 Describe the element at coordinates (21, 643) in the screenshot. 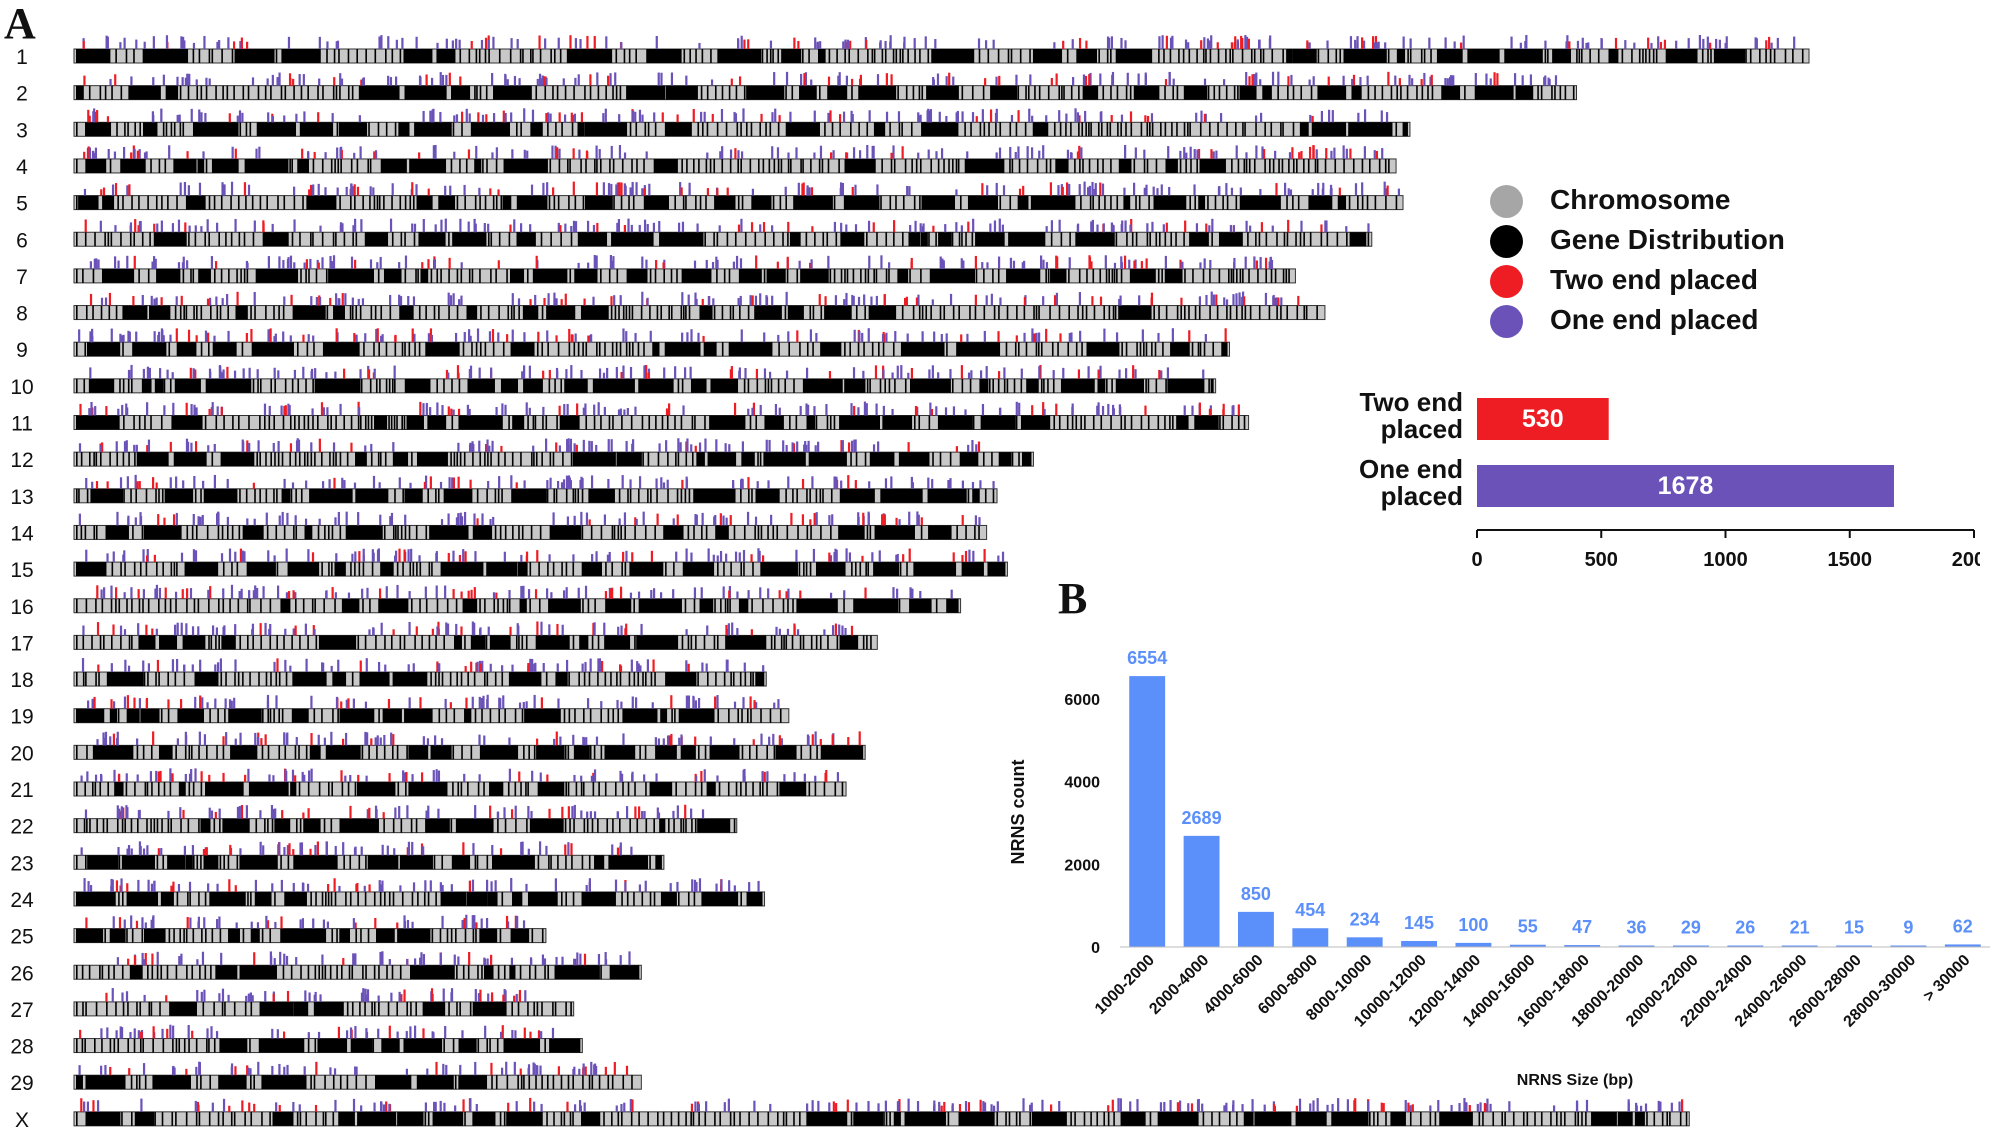

I see `chromosome-label: 17` at that location.